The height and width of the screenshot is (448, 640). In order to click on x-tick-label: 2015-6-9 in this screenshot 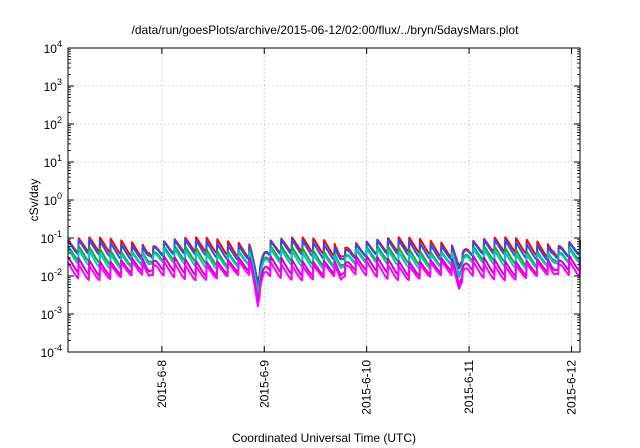, I will do `click(264, 384)`.